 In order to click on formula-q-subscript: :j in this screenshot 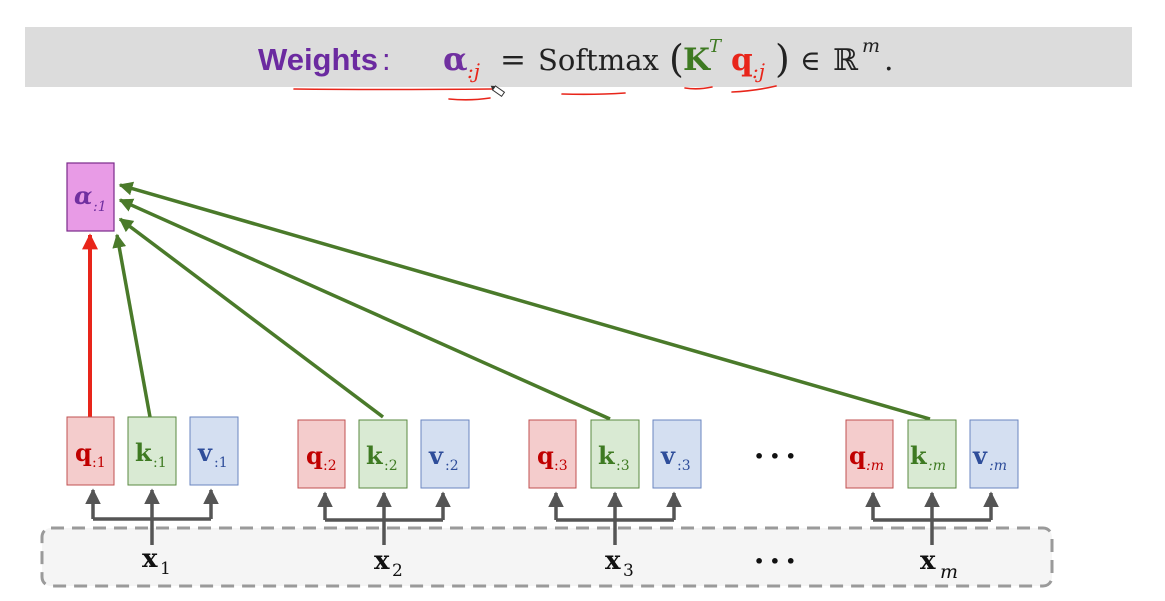, I will do `click(758, 71)`.